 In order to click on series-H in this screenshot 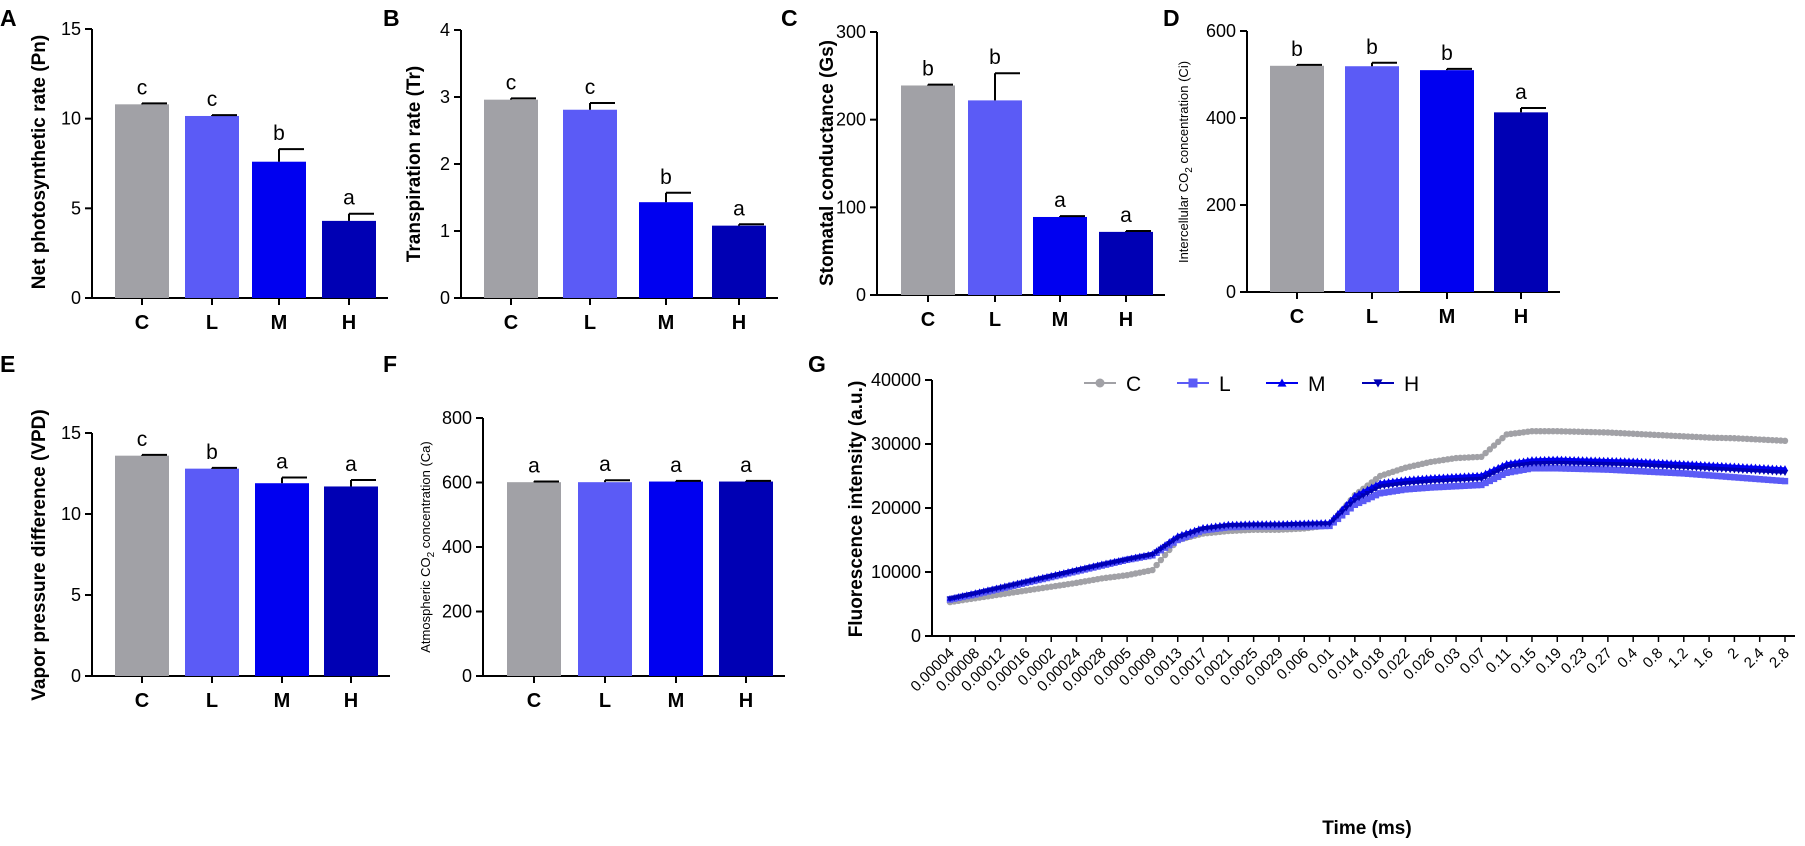, I will do `click(1367, 531)`.